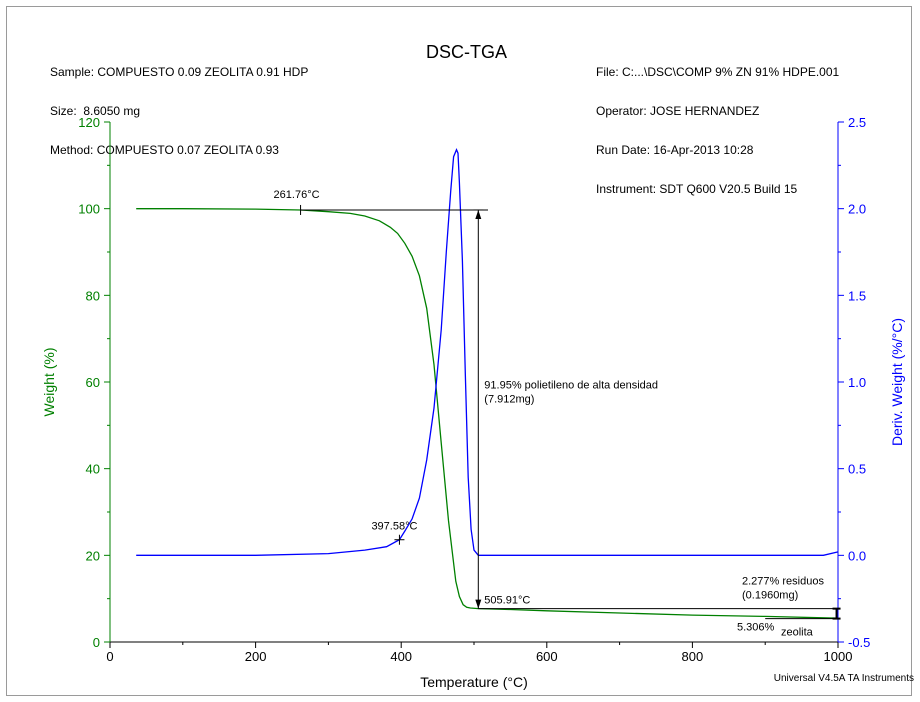 The image size is (920, 702). I want to click on y2-tick-label: 2.5, so click(857, 122).